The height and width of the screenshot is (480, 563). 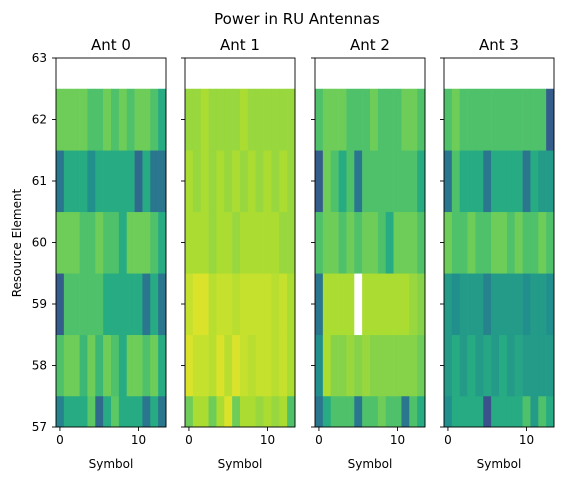 I want to click on y-tick-label: 63, so click(x=39, y=58).